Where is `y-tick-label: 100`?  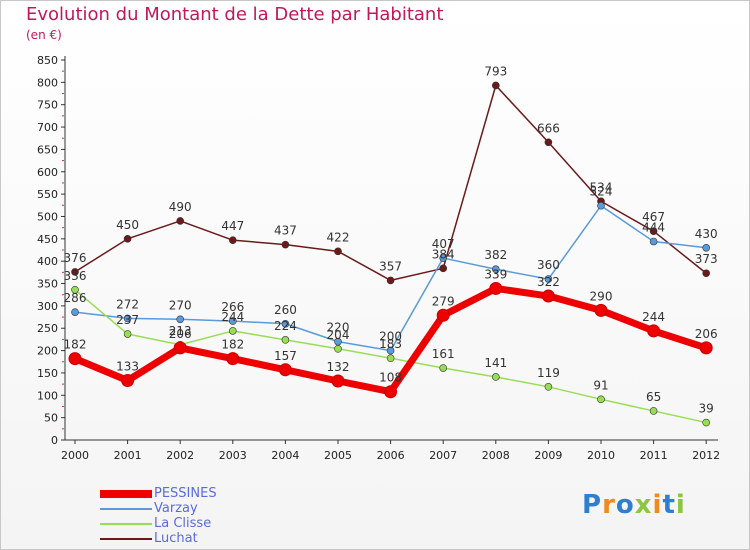
y-tick-label: 100 is located at coordinates (47, 395).